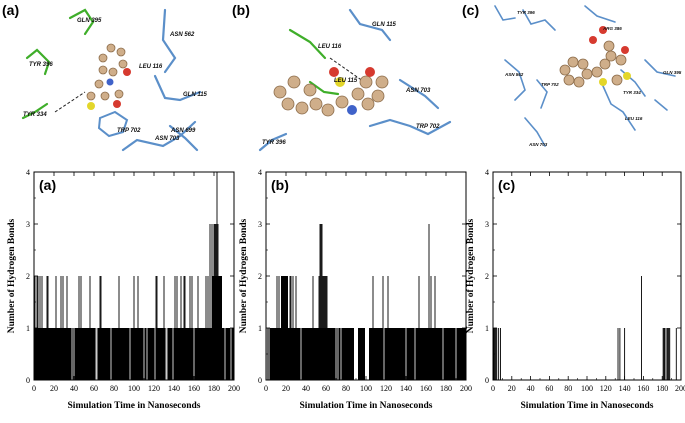  I want to click on panel-letter-b: (b), so click(241, 10).